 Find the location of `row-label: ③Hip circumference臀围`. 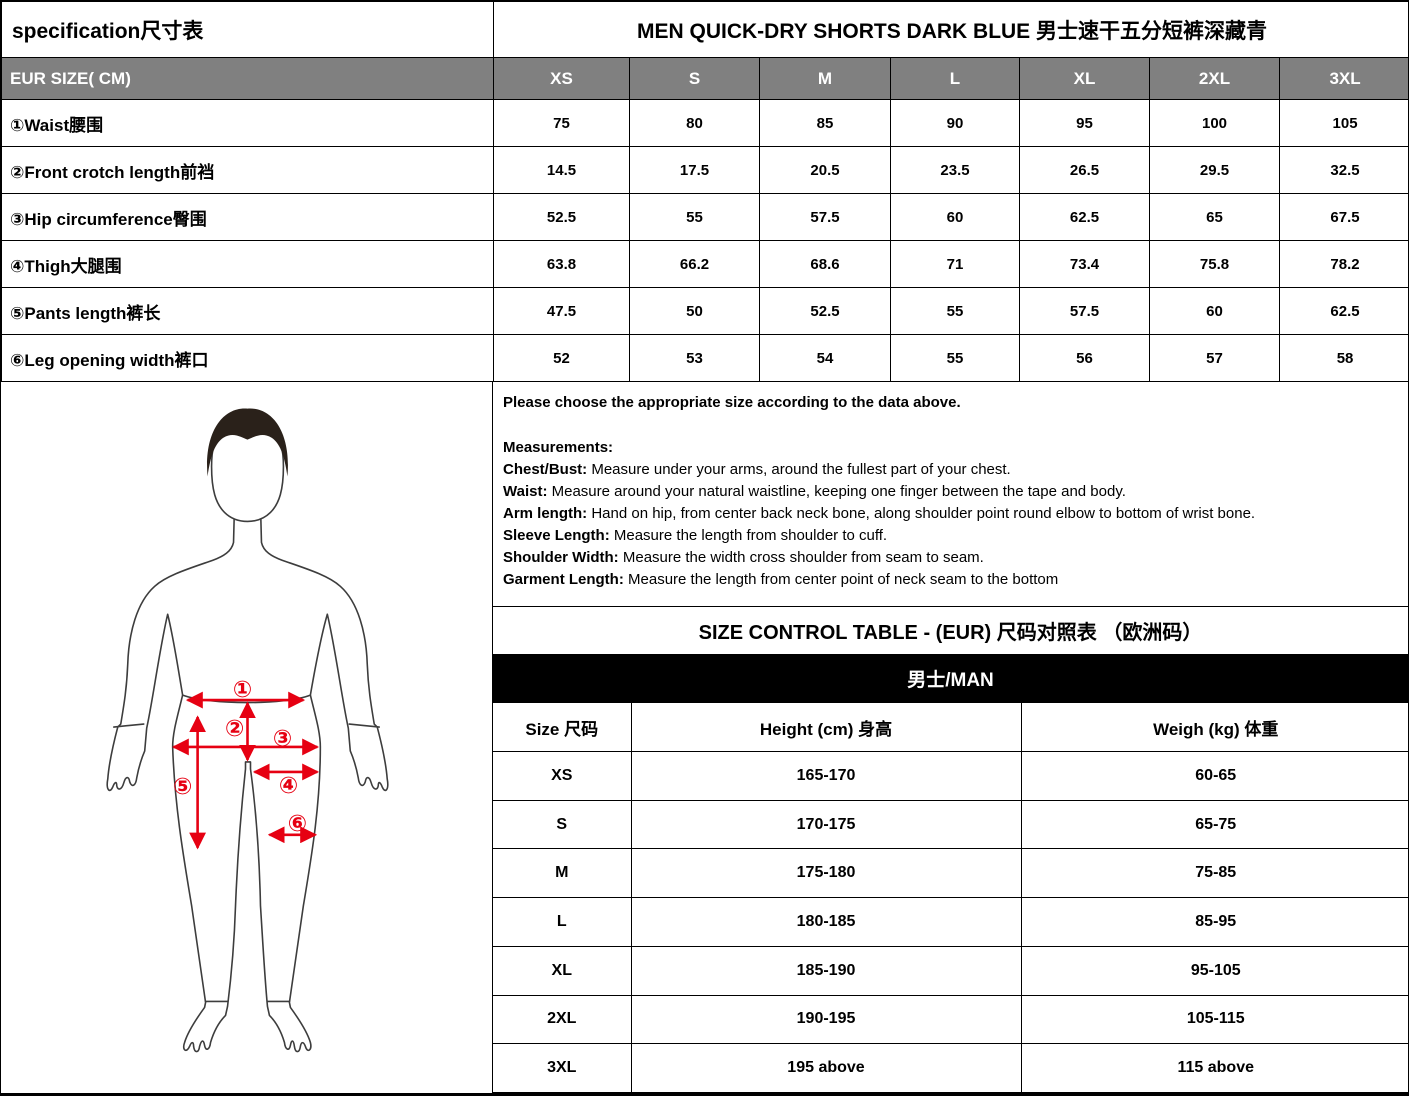

row-label: ③Hip circumference臀围 is located at coordinates (247, 217).